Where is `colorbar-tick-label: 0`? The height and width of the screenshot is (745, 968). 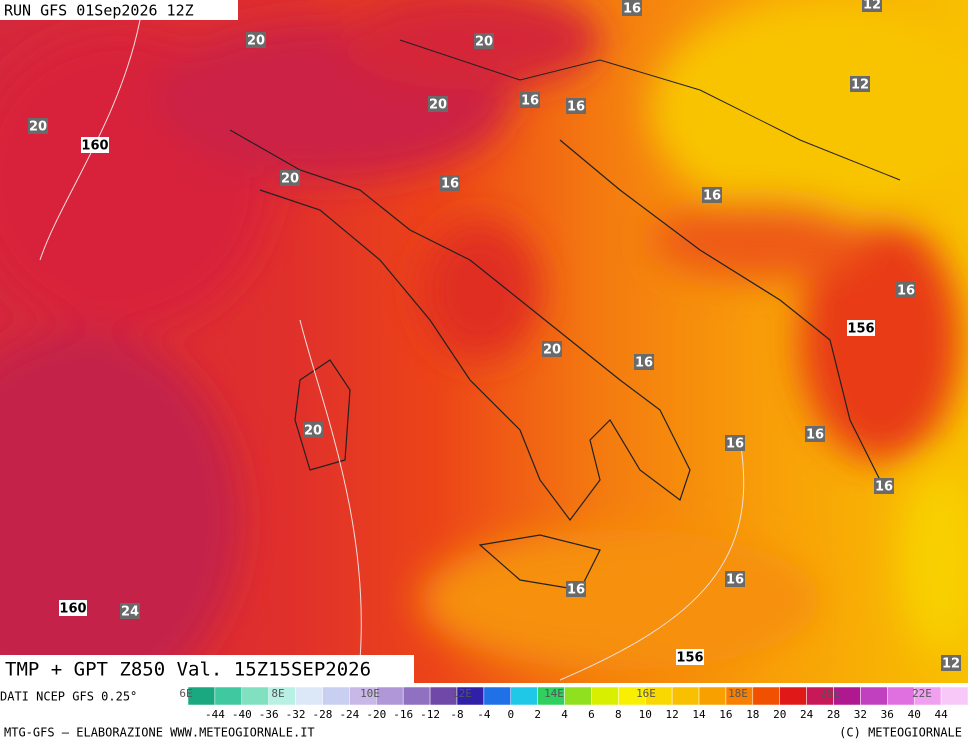 colorbar-tick-label: 0 is located at coordinates (510, 714).